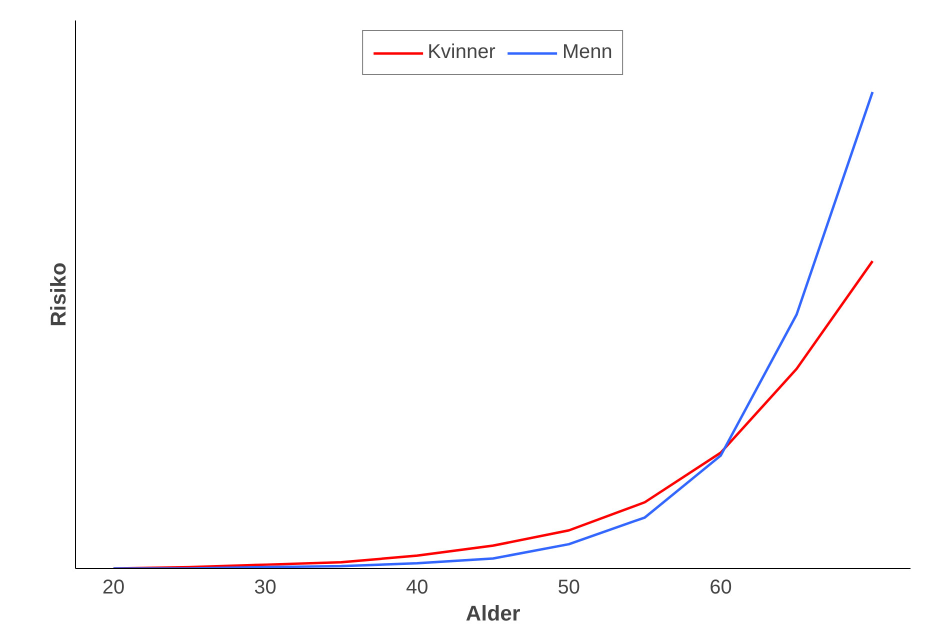  What do you see at coordinates (417, 587) in the screenshot?
I see `x-tick-label: 40` at bounding box center [417, 587].